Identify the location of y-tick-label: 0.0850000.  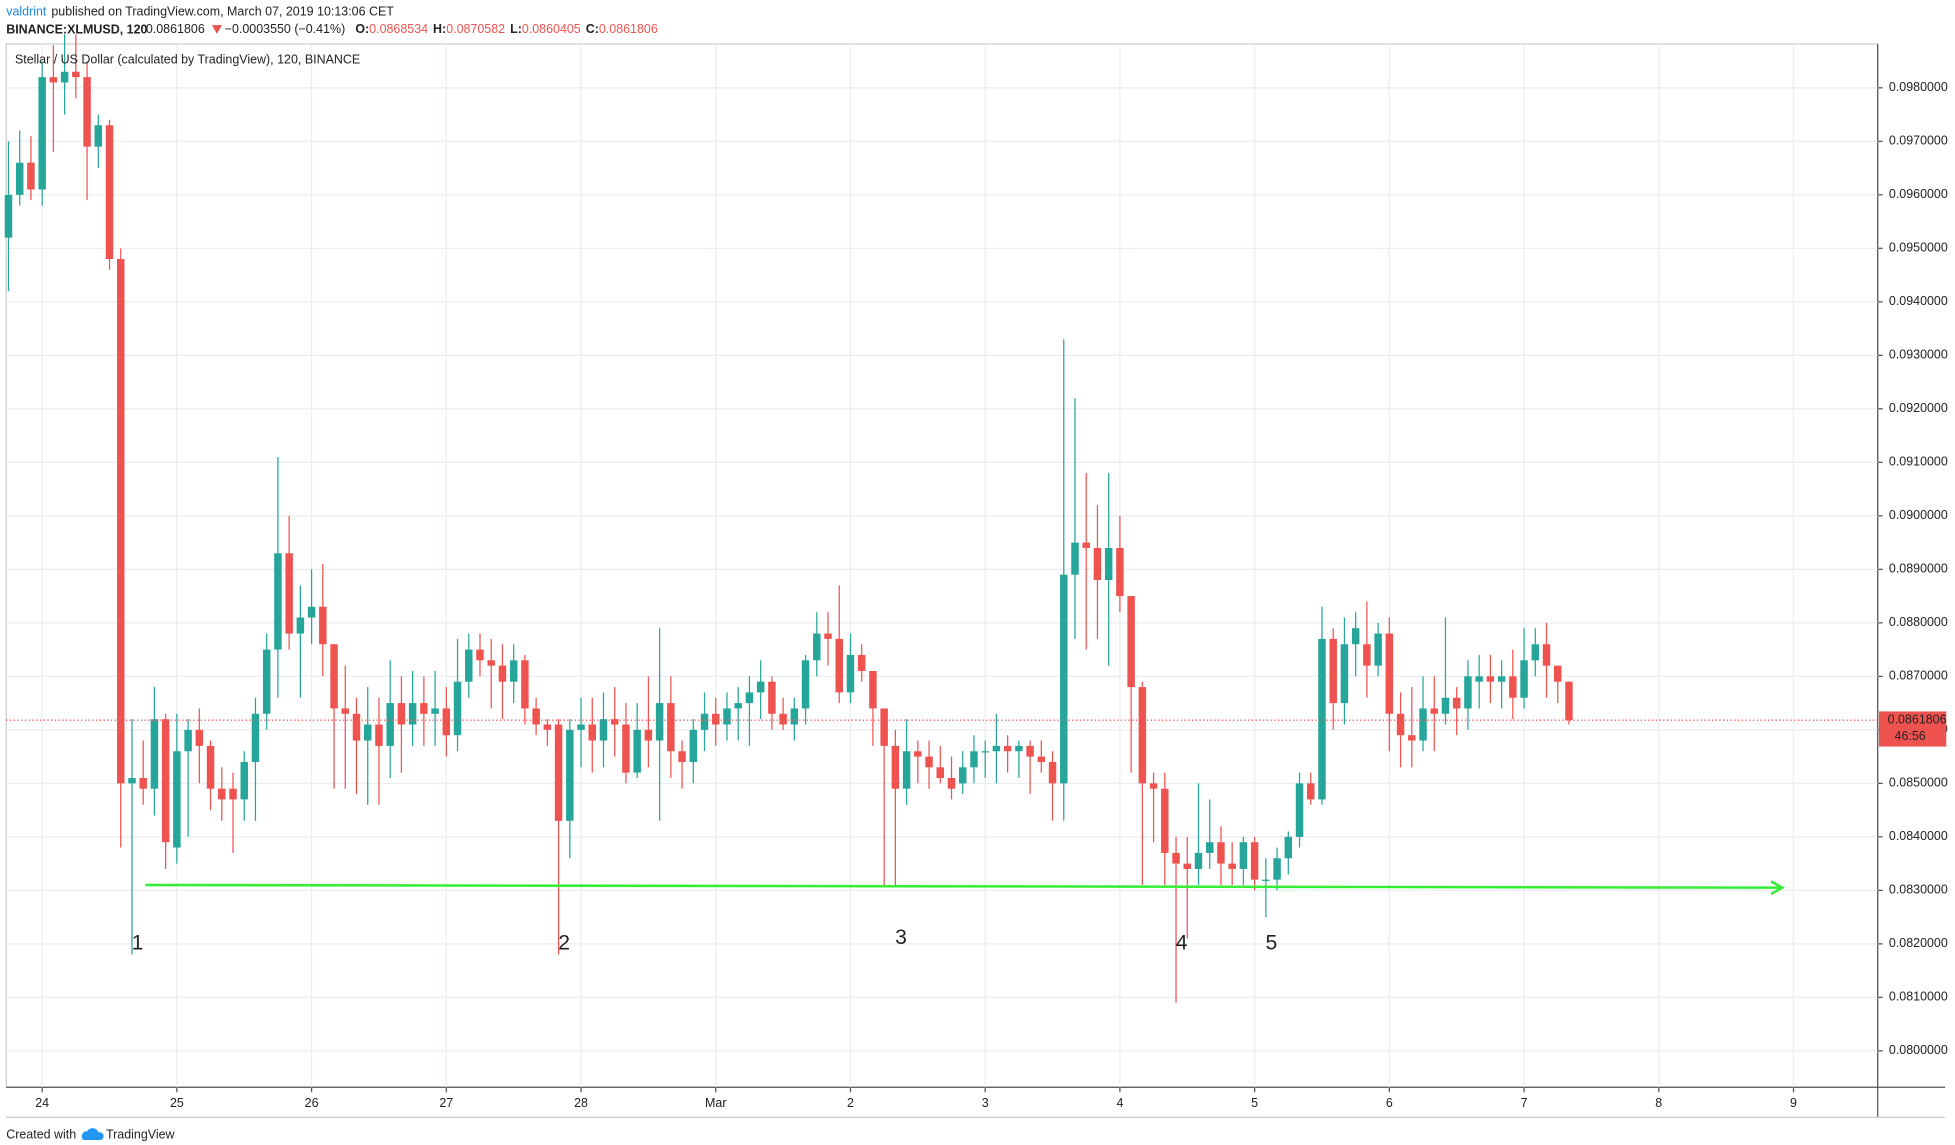
(1918, 783).